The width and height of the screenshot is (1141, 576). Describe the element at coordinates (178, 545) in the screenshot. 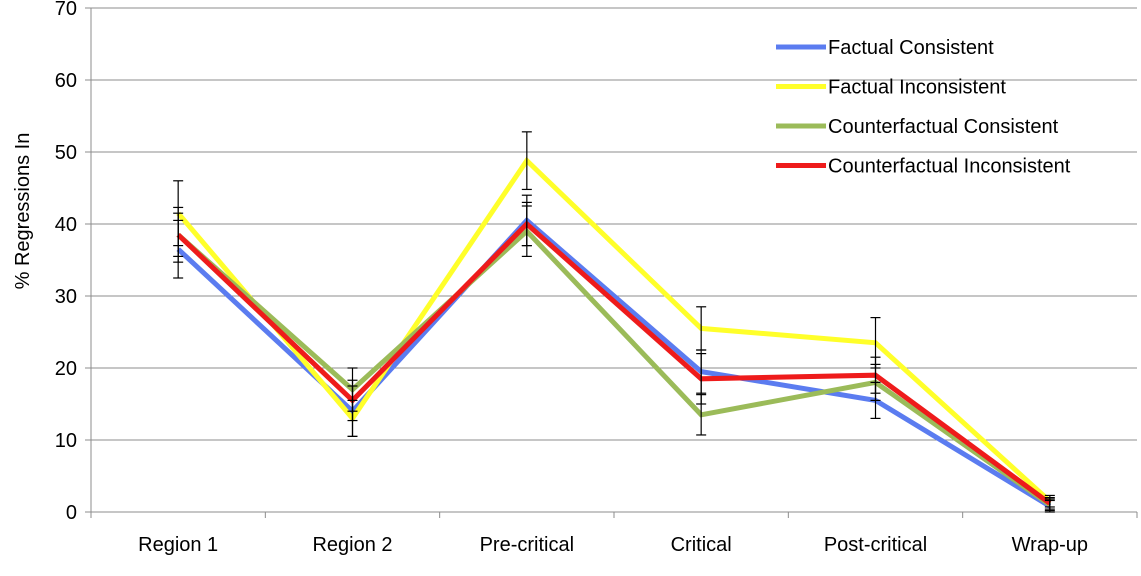

I see `x-tick-label: Region 1` at that location.